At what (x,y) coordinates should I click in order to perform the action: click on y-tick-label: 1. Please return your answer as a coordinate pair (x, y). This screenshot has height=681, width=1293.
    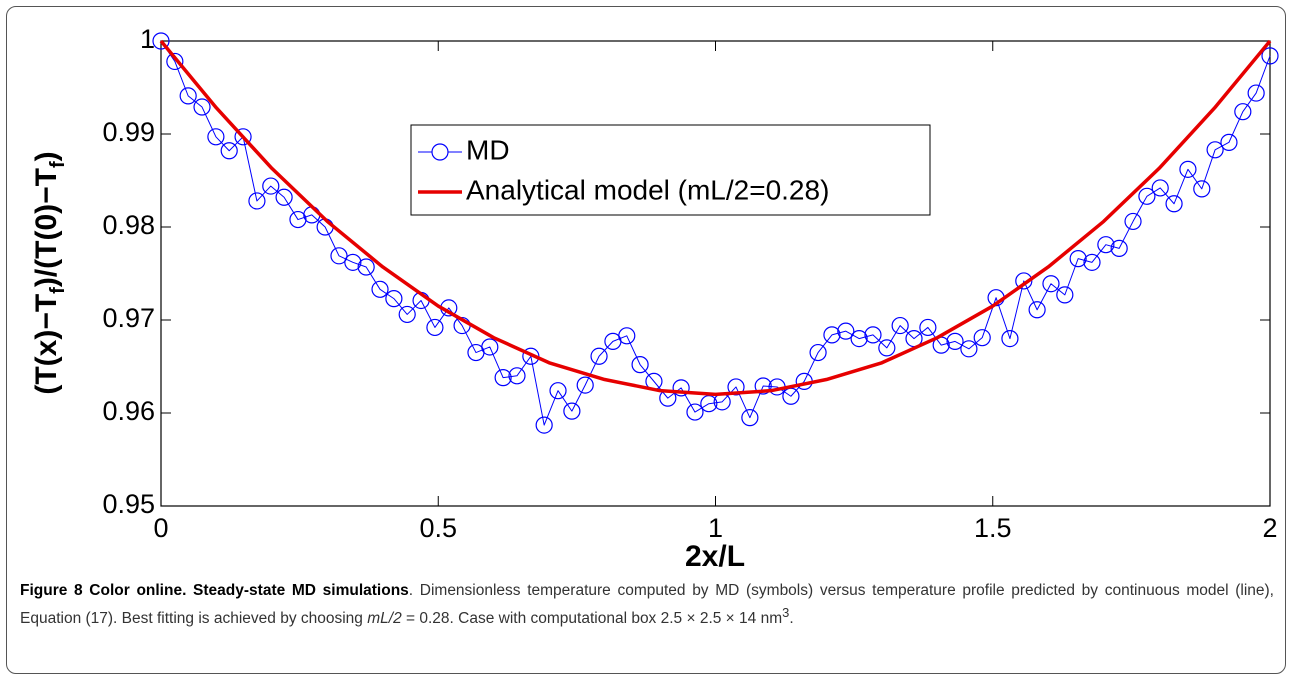
    Looking at the image, I should click on (147, 39).